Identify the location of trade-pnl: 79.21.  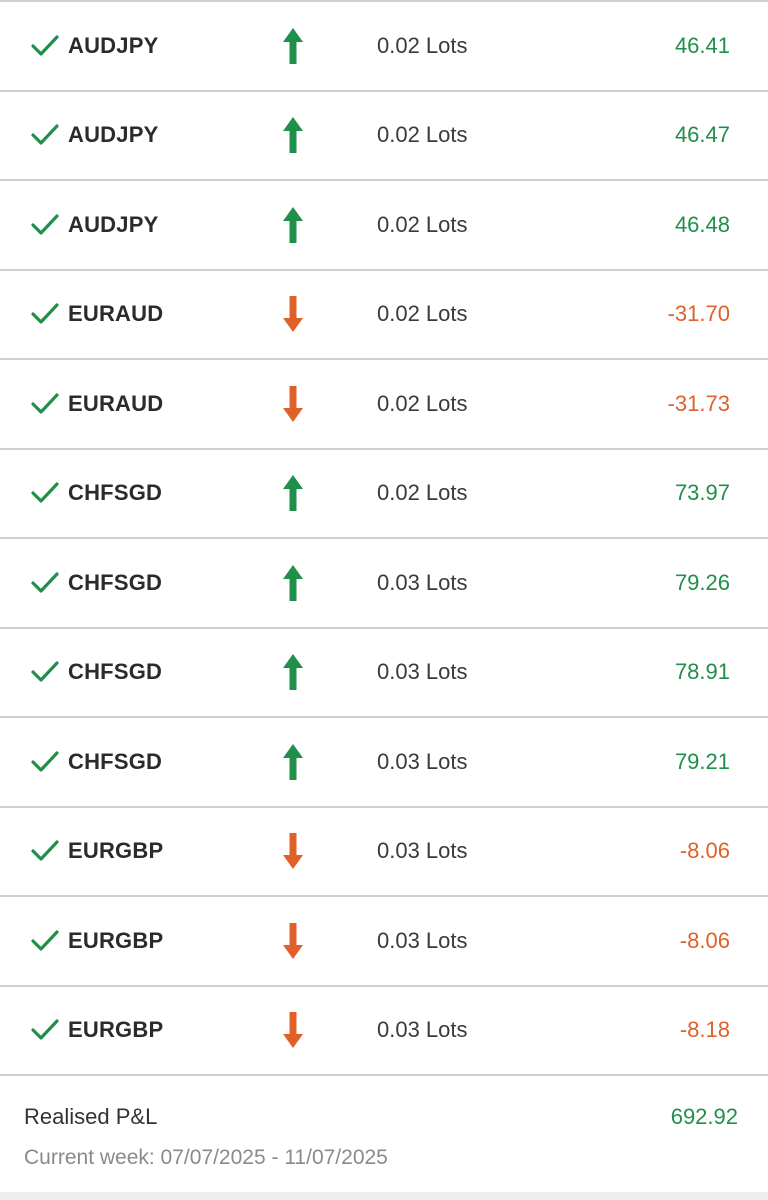
(702, 761).